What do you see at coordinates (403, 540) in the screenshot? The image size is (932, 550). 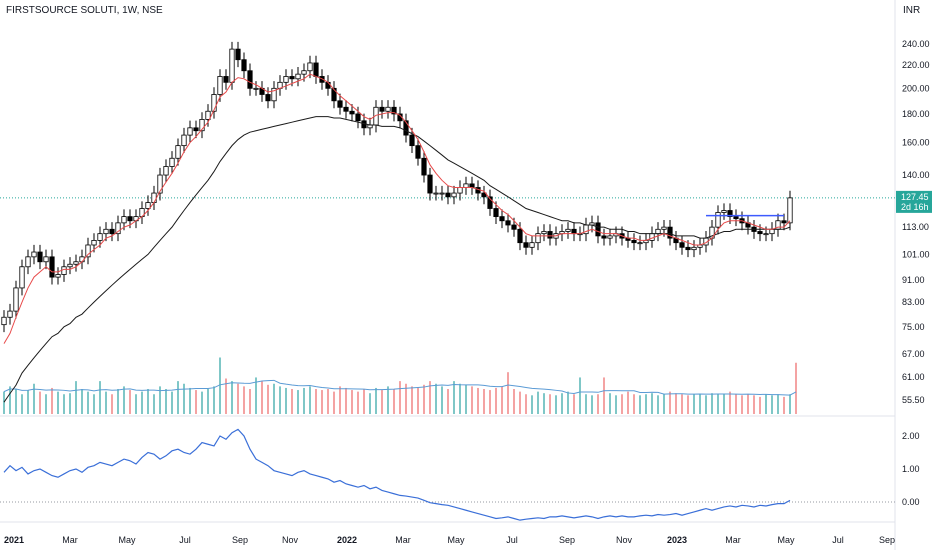 I see `time-tick-label: Mar` at bounding box center [403, 540].